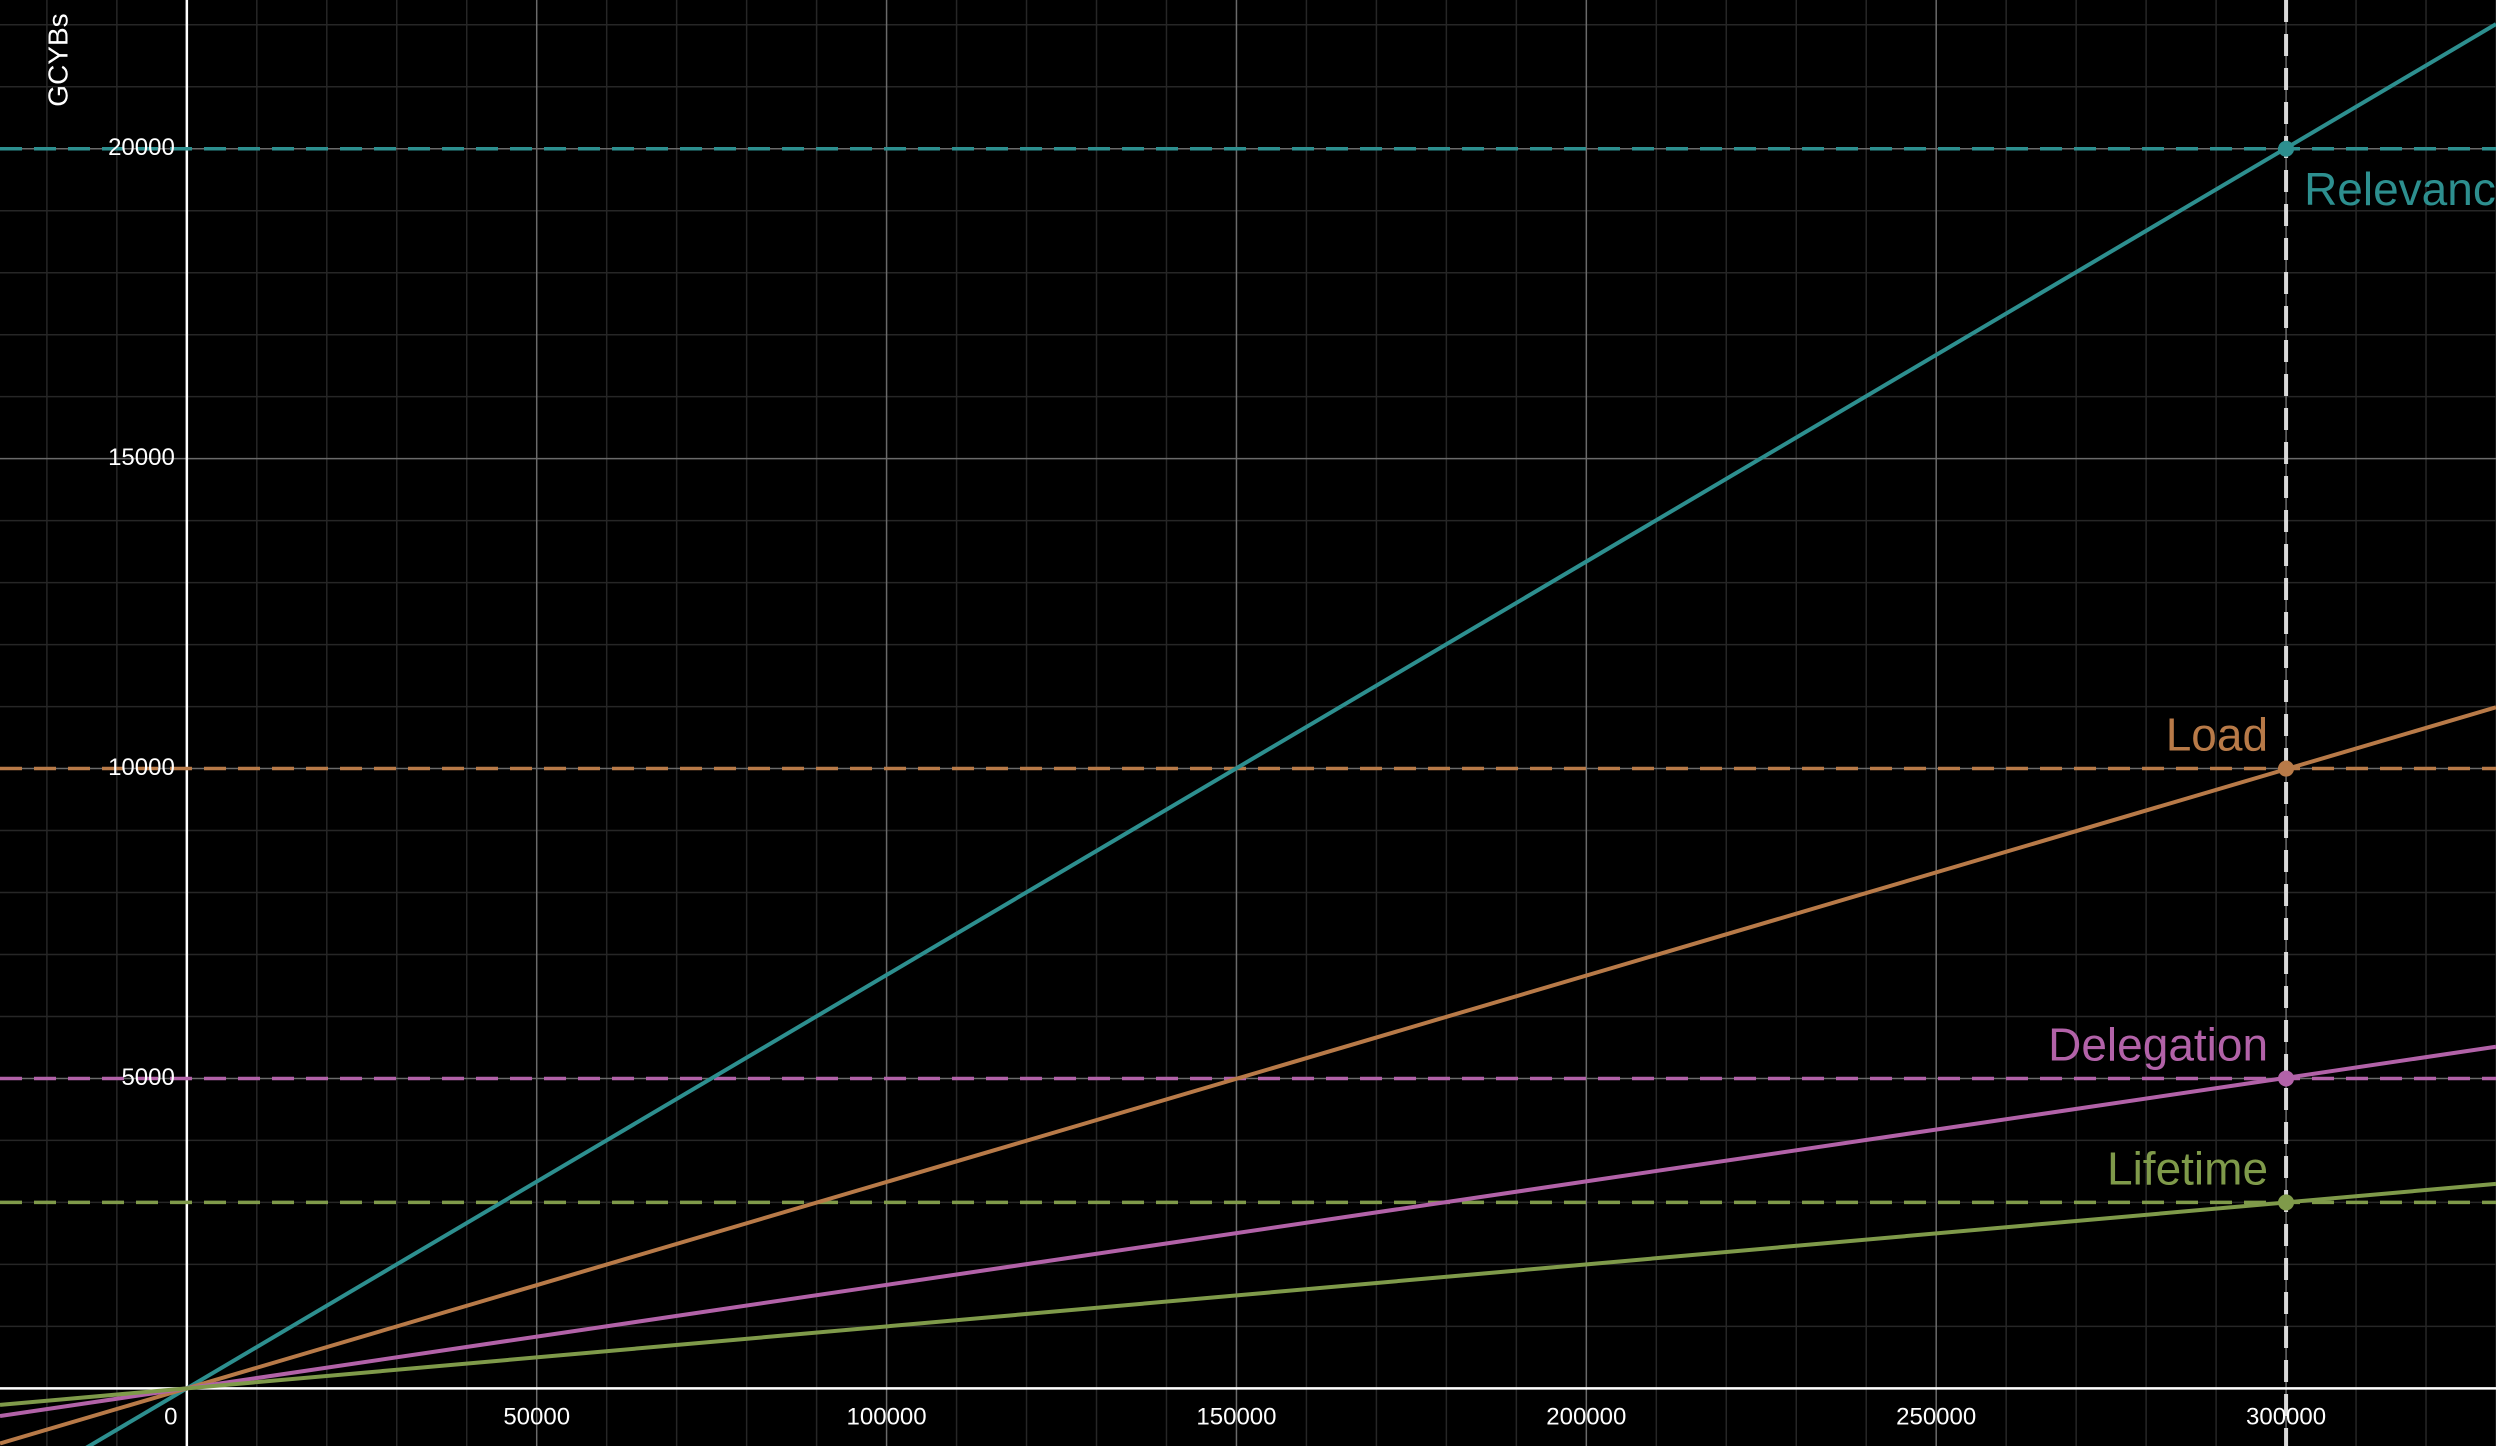  What do you see at coordinates (147, 1077) in the screenshot?
I see `y-tick-label: 5000` at bounding box center [147, 1077].